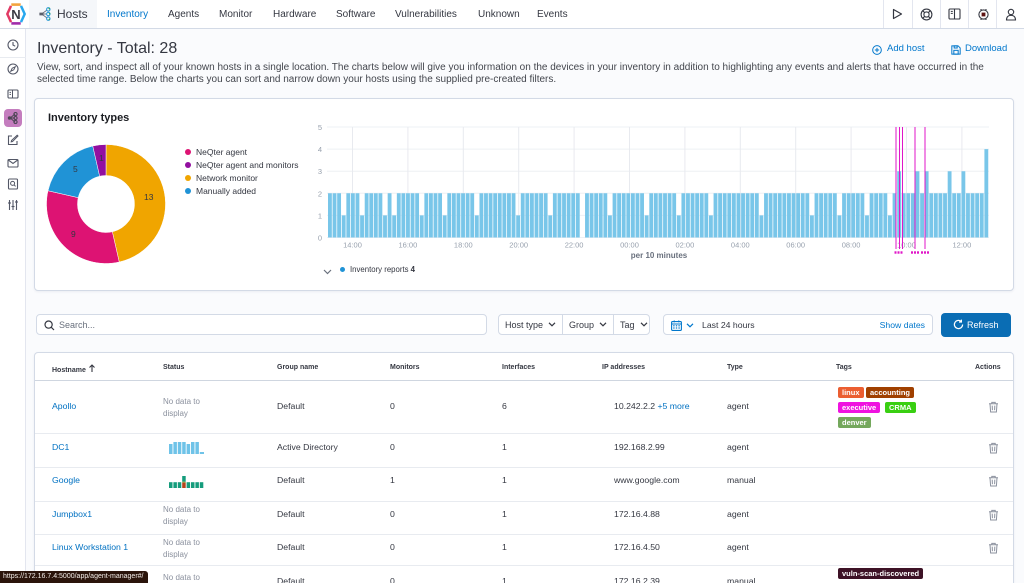 The height and width of the screenshot is (583, 1024). What do you see at coordinates (15, 14) in the screenshot?
I see `svg-text: N` at bounding box center [15, 14].